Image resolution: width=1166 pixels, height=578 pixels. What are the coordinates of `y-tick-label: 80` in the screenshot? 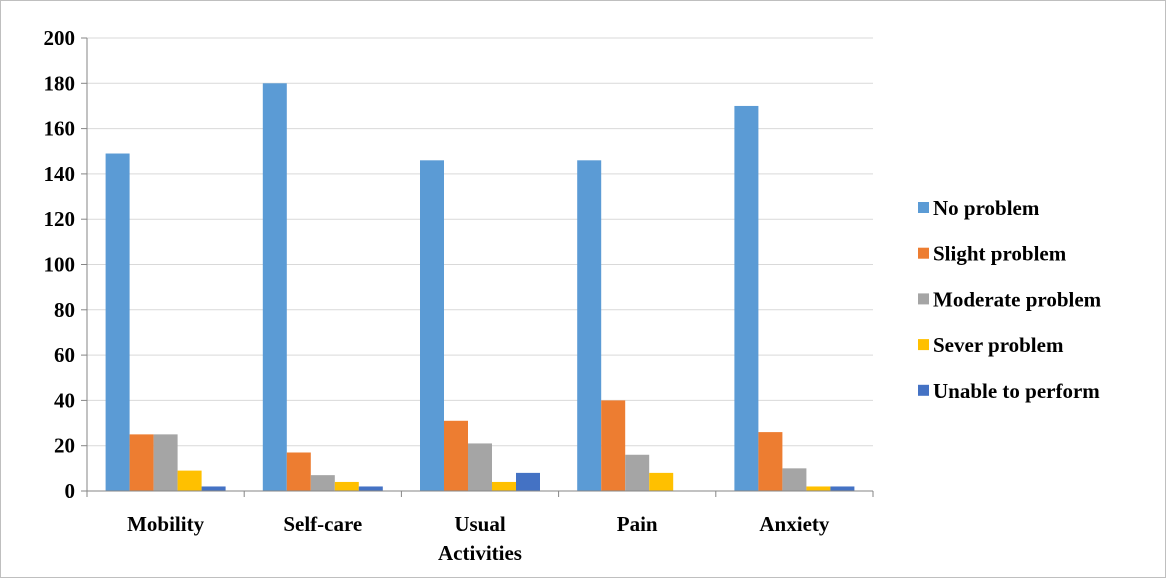 It's located at (64, 310).